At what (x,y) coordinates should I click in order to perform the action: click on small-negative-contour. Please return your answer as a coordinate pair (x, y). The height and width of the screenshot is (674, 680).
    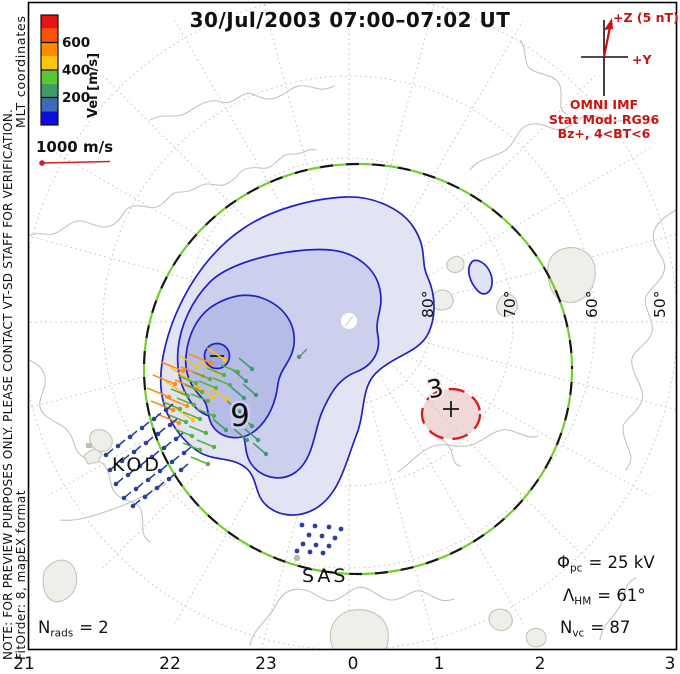
    Looking at the image, I should click on (480, 277).